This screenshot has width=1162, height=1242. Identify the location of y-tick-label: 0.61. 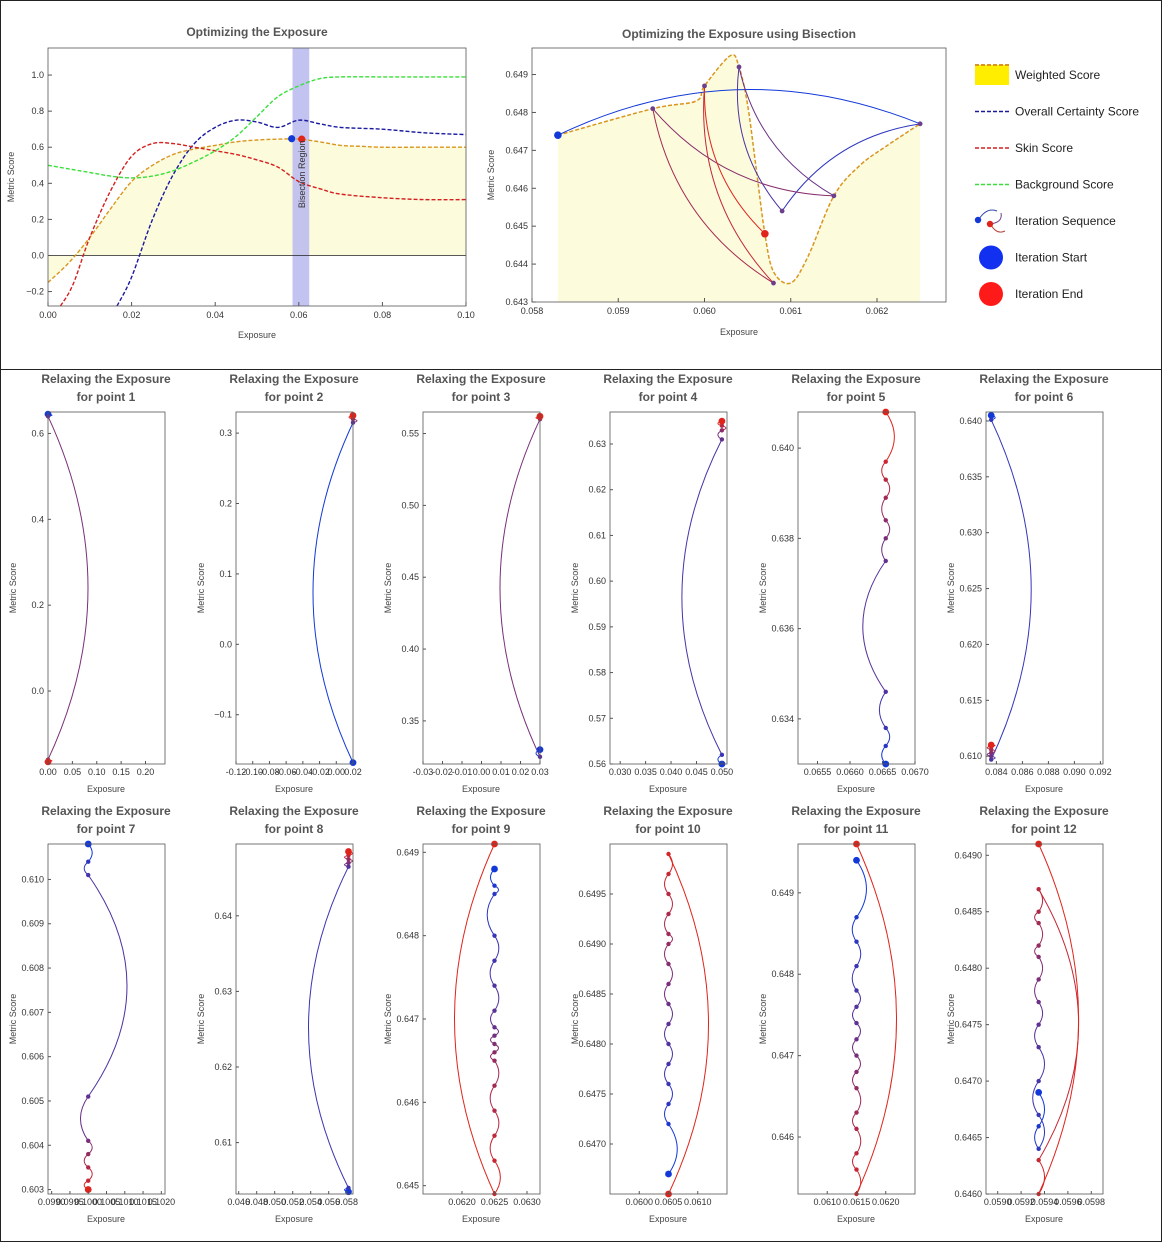
(223, 1143).